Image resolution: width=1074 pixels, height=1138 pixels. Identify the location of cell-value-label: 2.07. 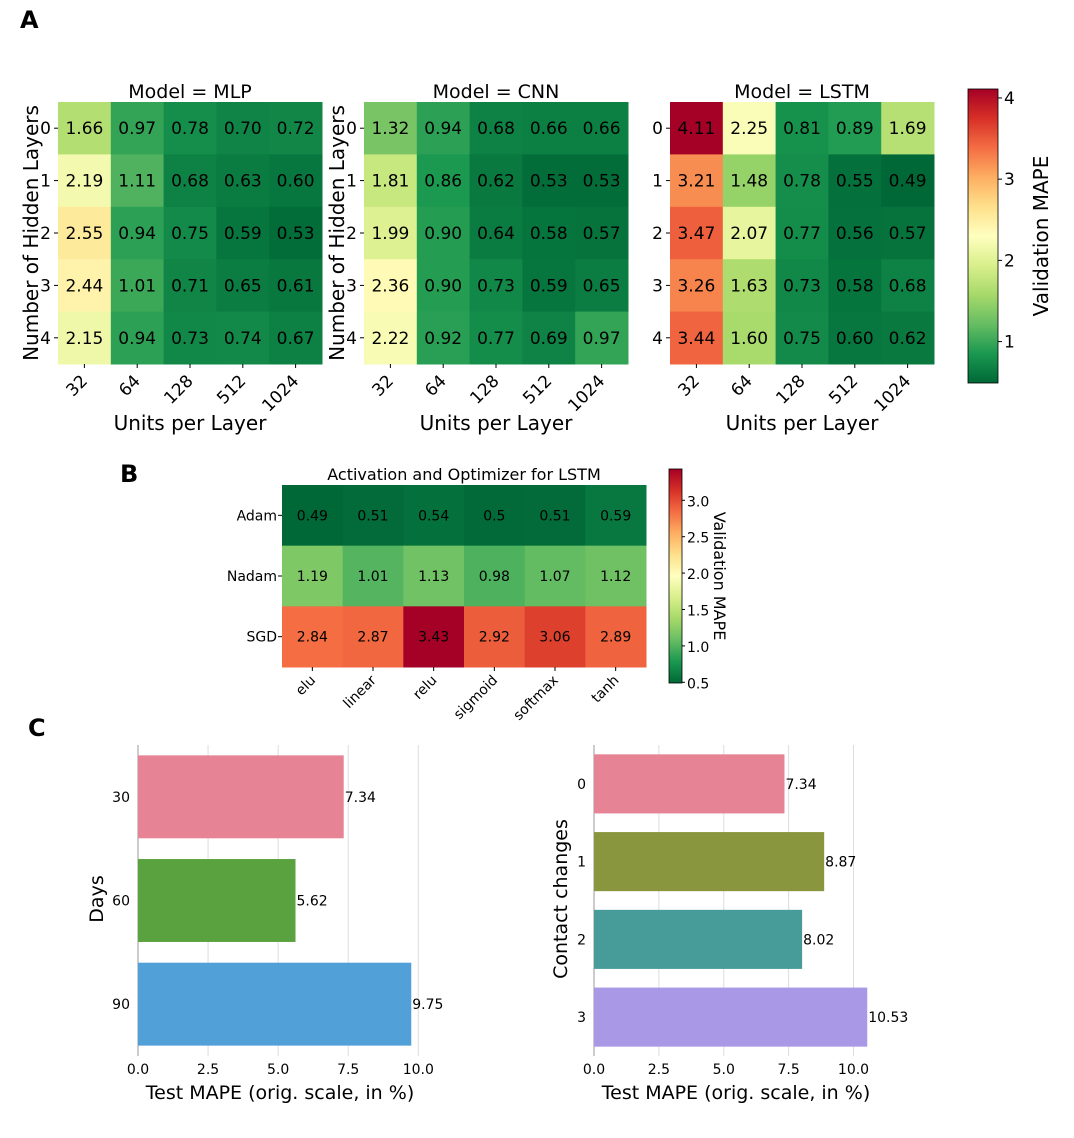
(749, 234).